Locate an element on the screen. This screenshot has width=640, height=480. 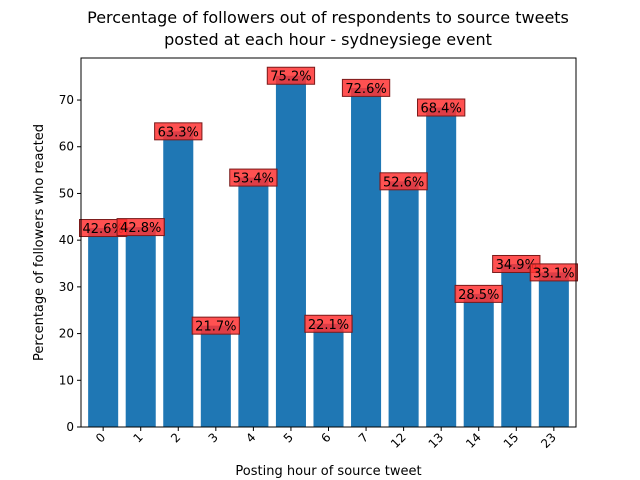
data-label: 22.1% is located at coordinates (328, 323).